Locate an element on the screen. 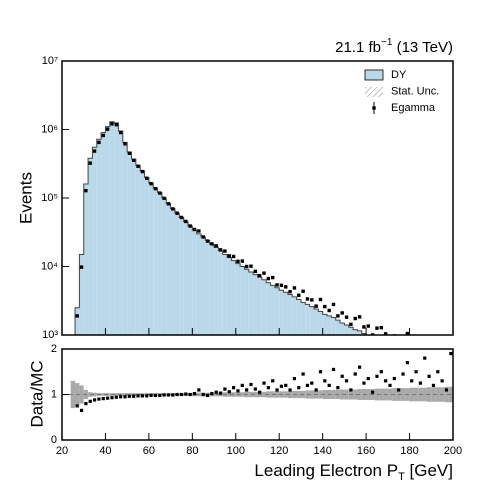  x-tick-label: 120 is located at coordinates (279, 451).